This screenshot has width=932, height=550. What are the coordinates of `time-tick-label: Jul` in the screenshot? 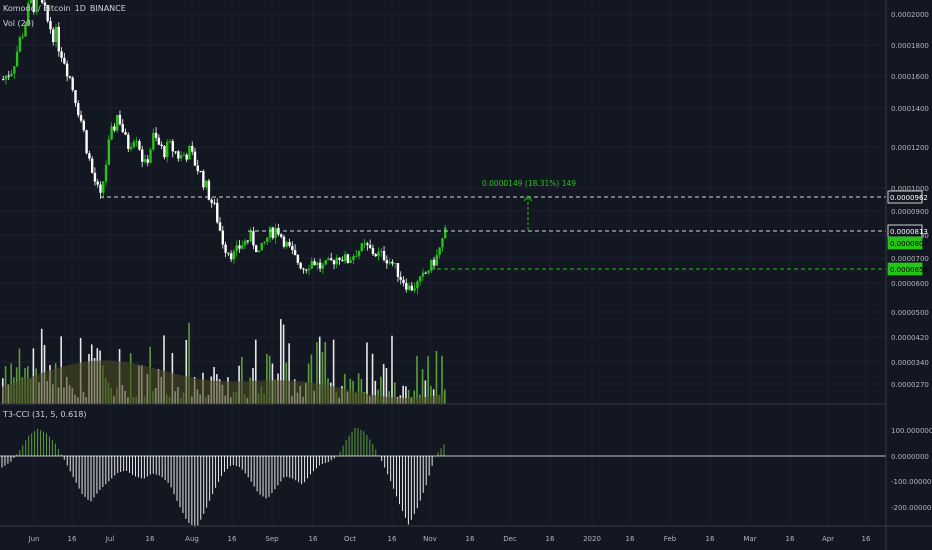 It's located at (110, 539).